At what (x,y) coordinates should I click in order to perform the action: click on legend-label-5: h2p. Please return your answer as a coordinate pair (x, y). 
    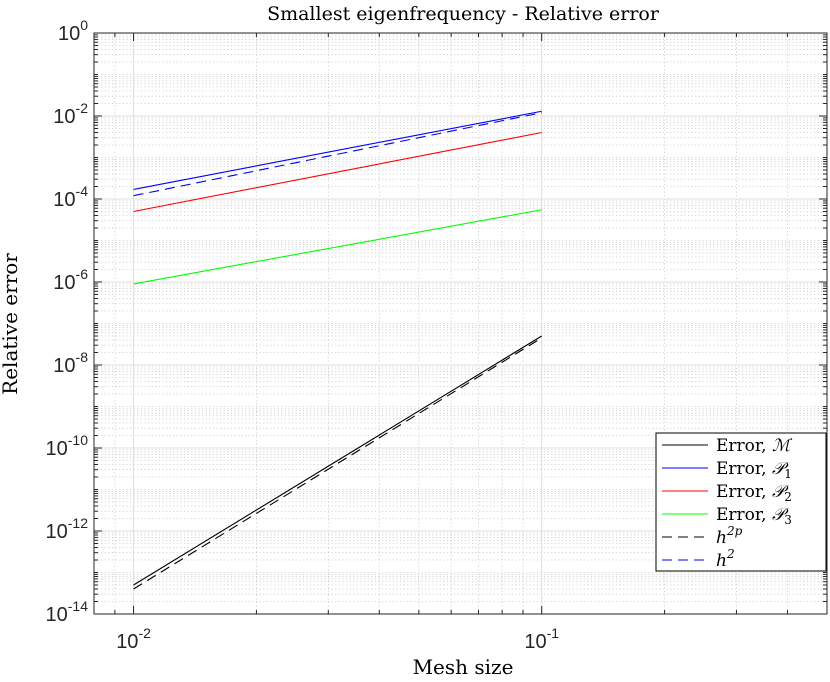
    Looking at the image, I should click on (729, 536).